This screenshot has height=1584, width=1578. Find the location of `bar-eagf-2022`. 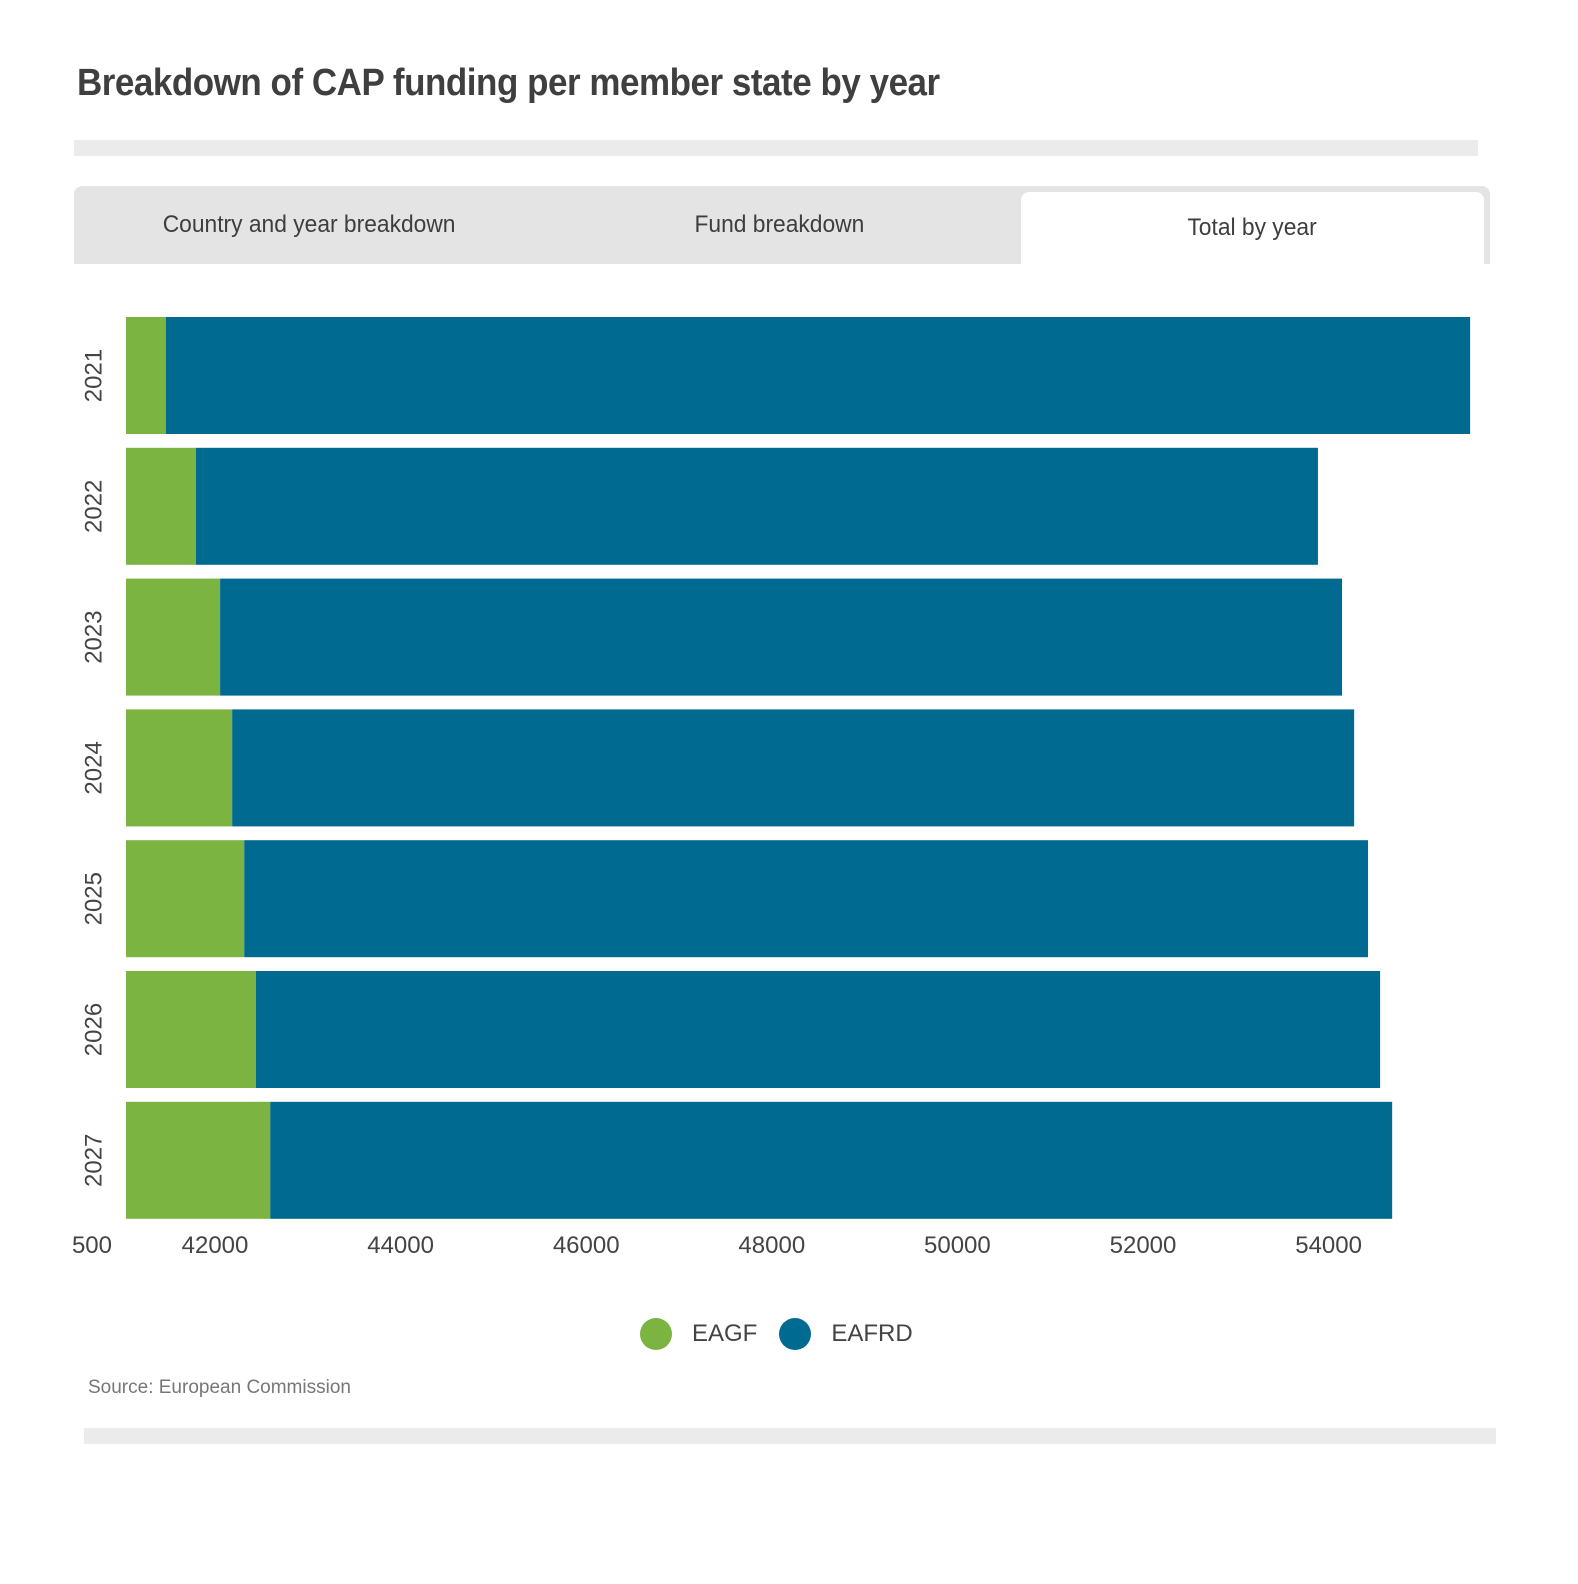

bar-eagf-2022 is located at coordinates (161, 506).